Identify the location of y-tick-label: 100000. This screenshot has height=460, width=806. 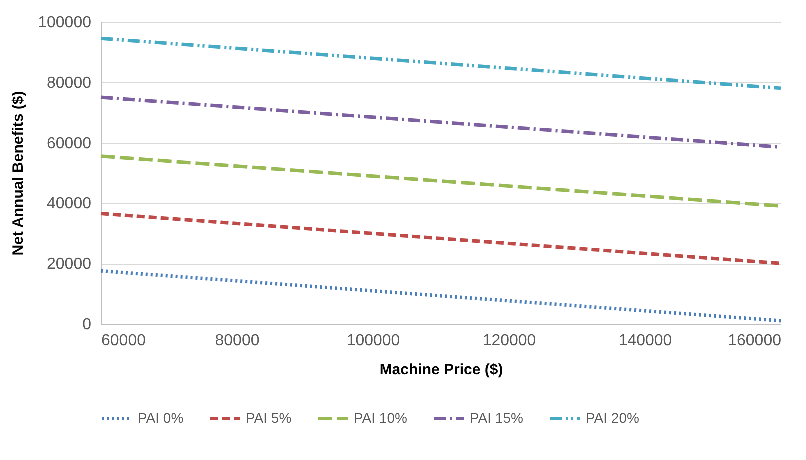
(65, 23).